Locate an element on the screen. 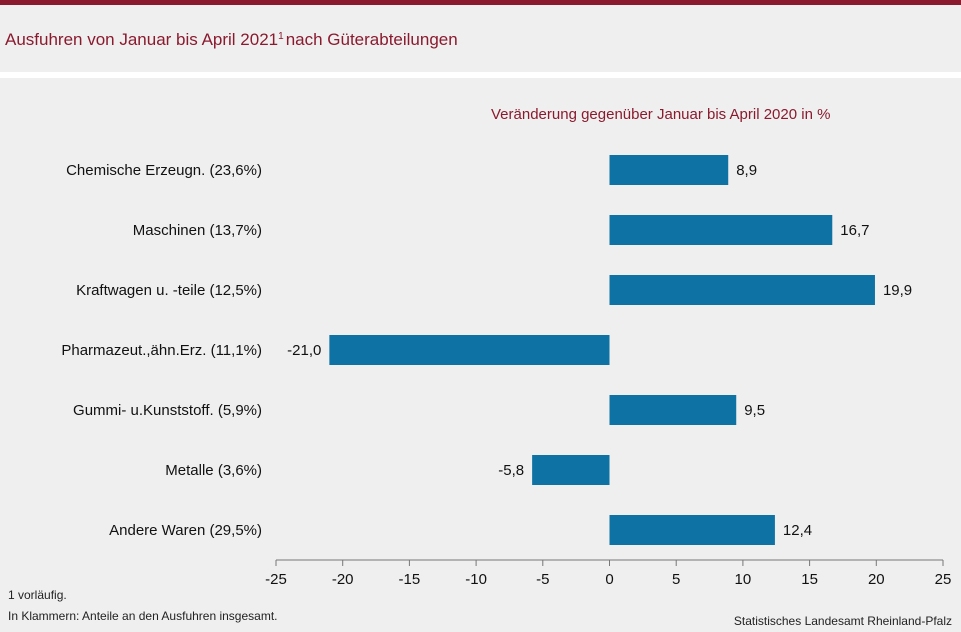  category-label: Chemische Erzeugn. (23,6%) is located at coordinates (164, 170).